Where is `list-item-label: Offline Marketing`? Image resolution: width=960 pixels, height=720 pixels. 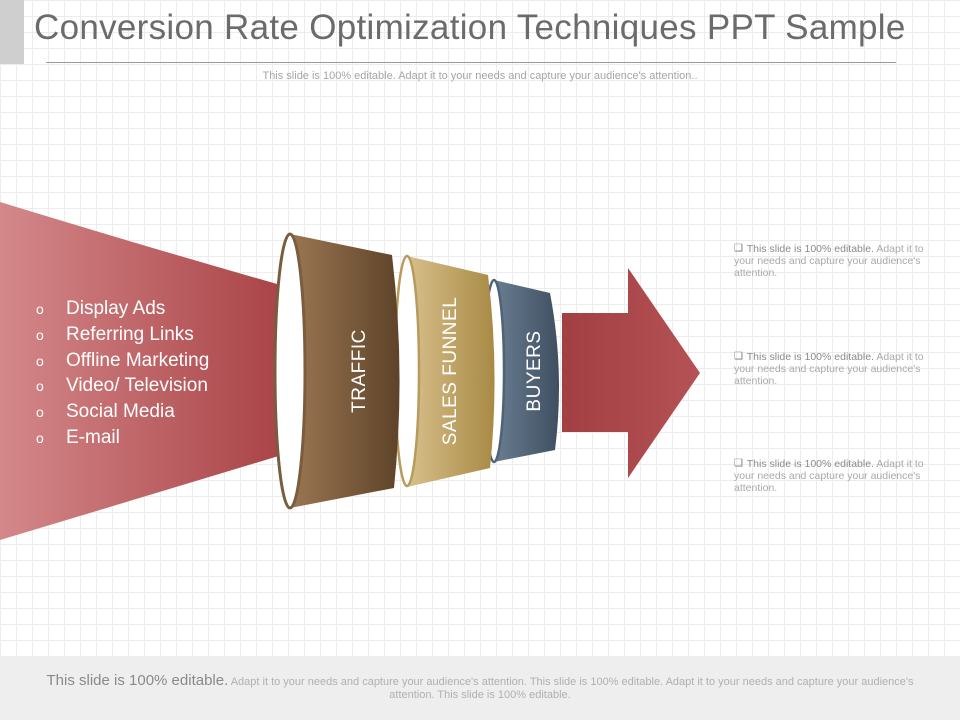
list-item-label: Offline Marketing is located at coordinates (138, 360).